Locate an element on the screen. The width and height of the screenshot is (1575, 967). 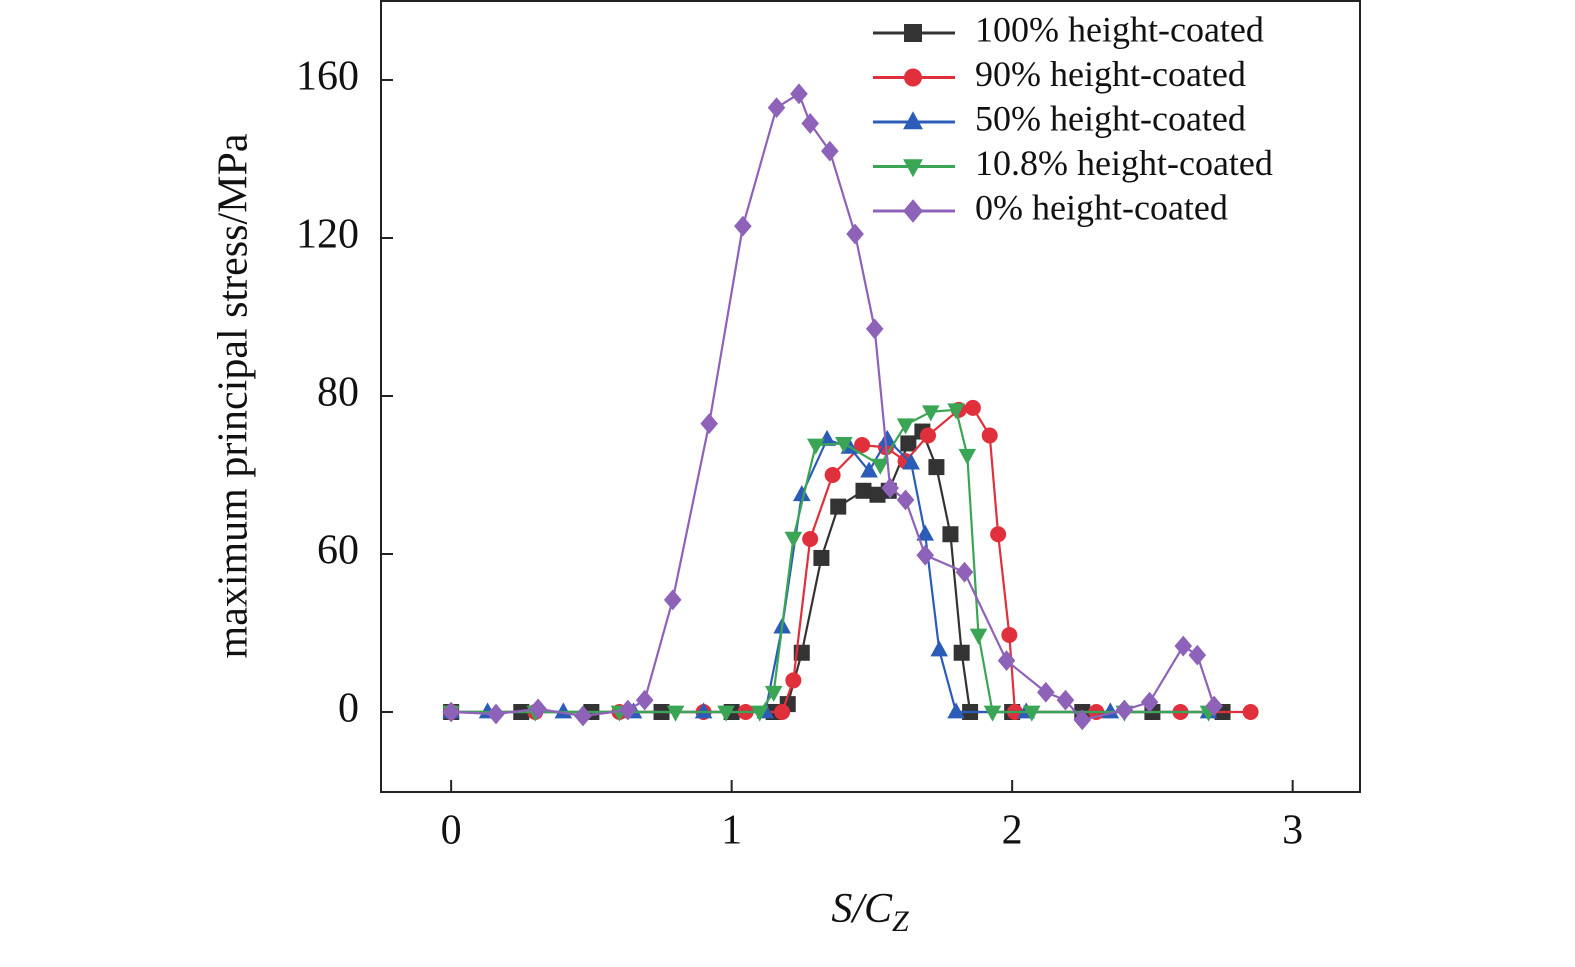
x-tick-label: 2 is located at coordinates (1012, 831).